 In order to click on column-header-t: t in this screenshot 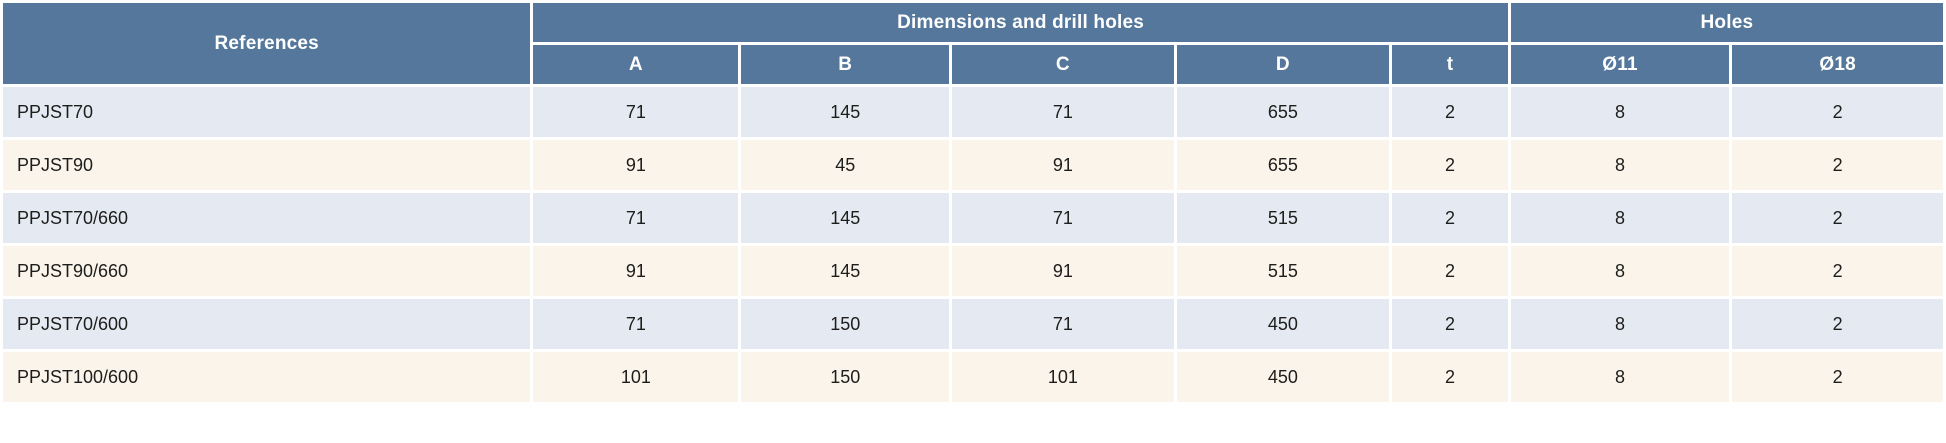, I will do `click(1450, 64)`.